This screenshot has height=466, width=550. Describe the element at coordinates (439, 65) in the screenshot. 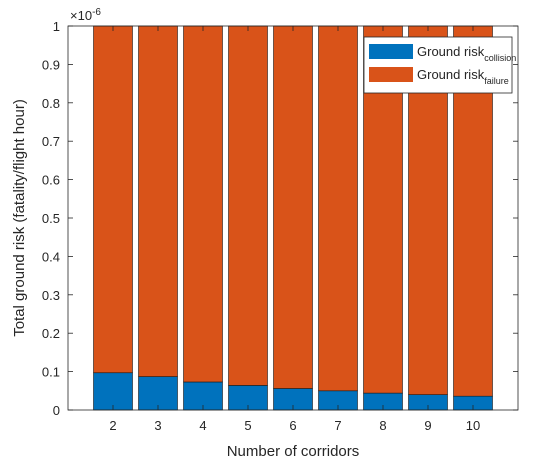

I see `legend: Ground riskcollision Ground riskfailure` at that location.